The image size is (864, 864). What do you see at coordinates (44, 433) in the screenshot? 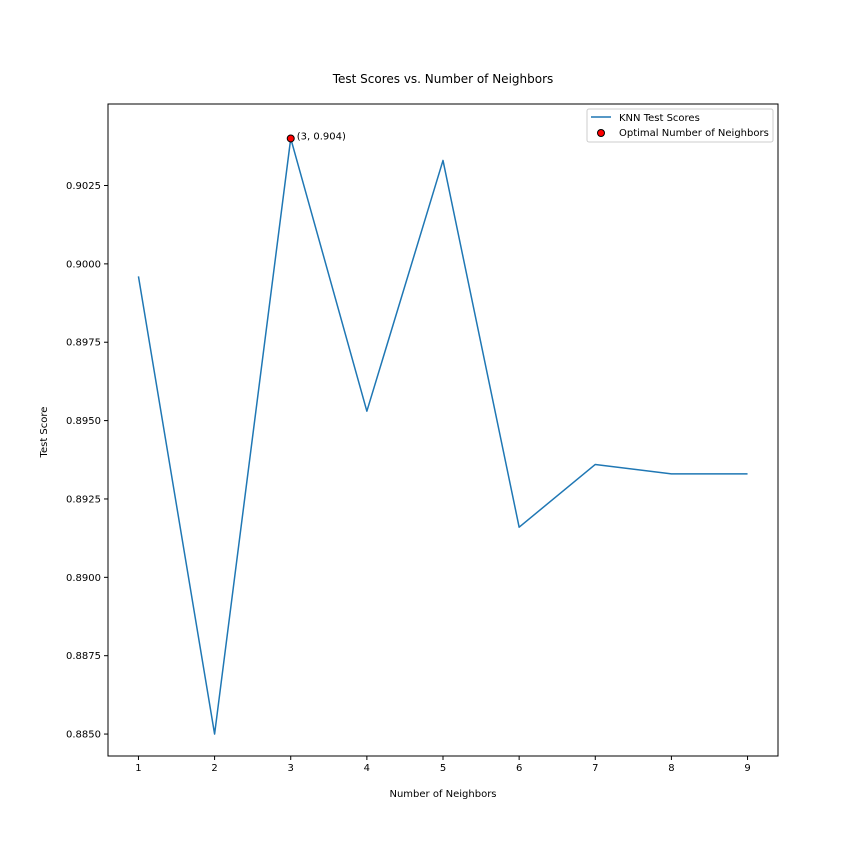
I see `y-axis-title: Test Score` at bounding box center [44, 433].